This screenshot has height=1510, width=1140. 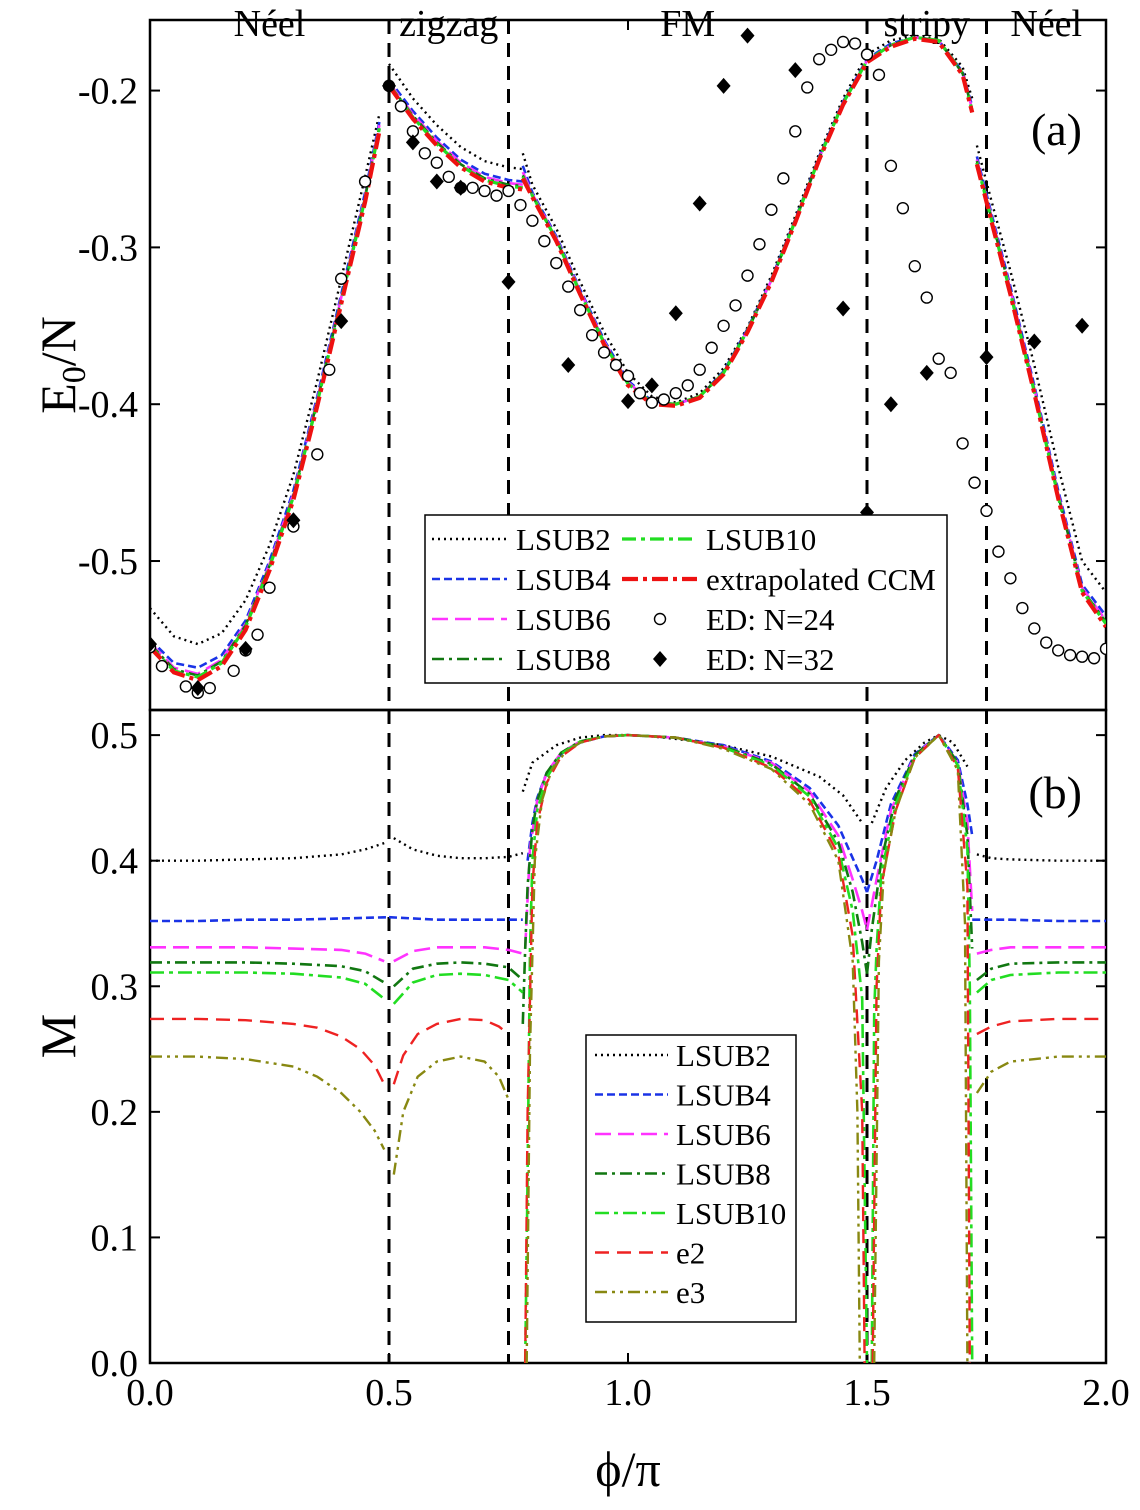 I want to click on panel-a-tag: (a), so click(x=1056, y=129).